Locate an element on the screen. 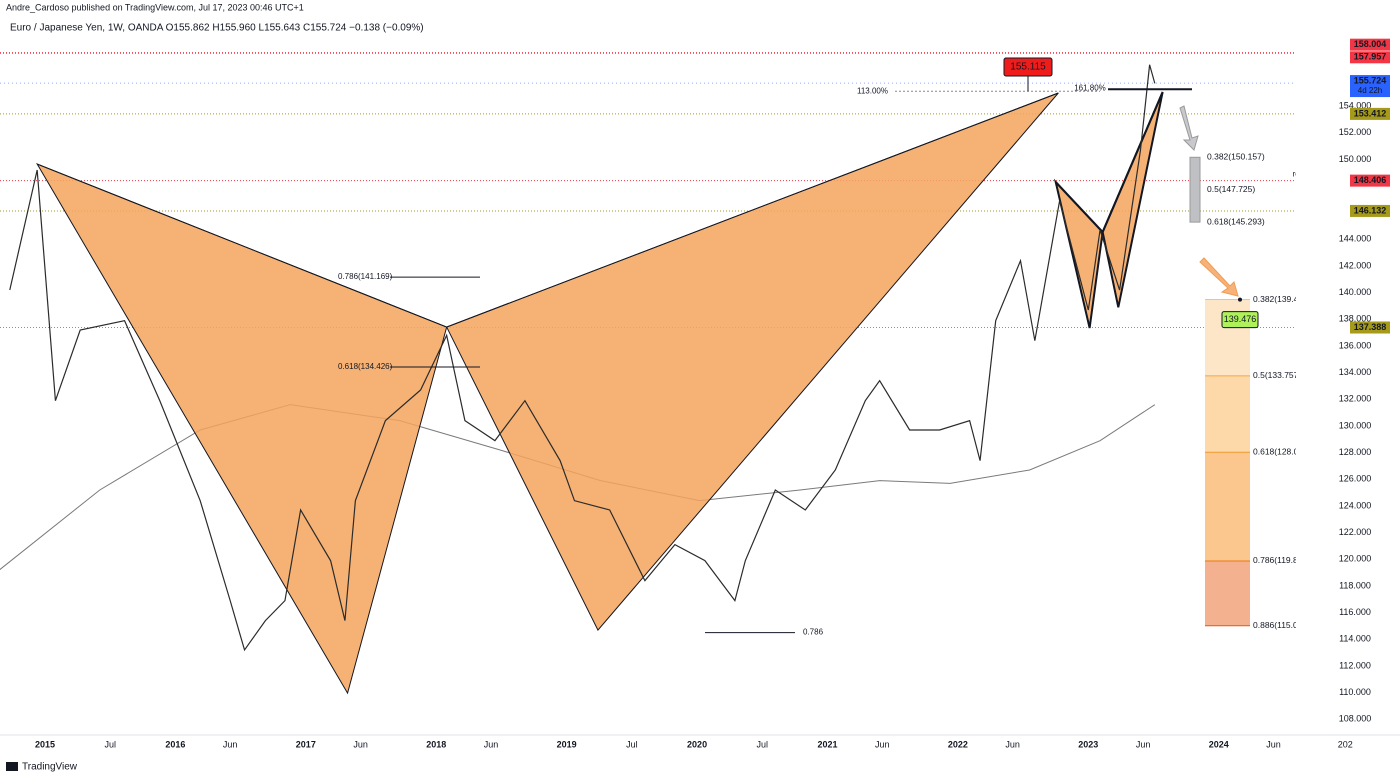  y-tick-label: 140.000 is located at coordinates (1355, 292).